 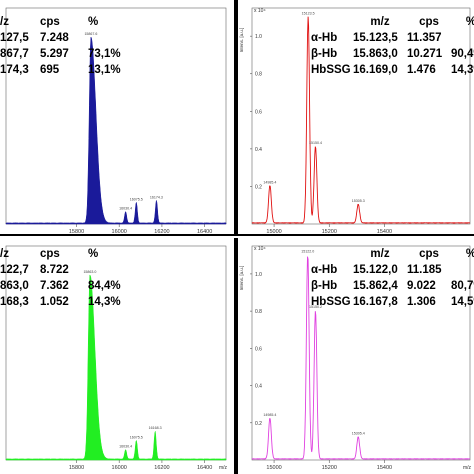 I want to click on peak-table-cell: 15.862,4, so click(x=375, y=286).